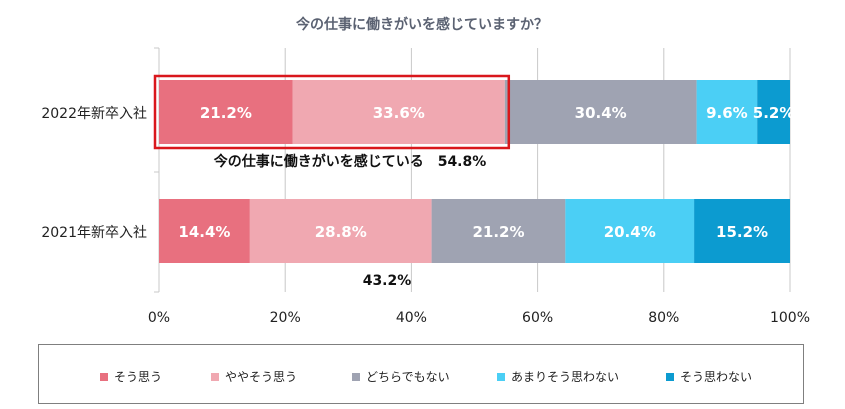 The width and height of the screenshot is (845, 409). Describe the element at coordinates (387, 281) in the screenshot. I see `annotation-label: 43.2%` at that location.